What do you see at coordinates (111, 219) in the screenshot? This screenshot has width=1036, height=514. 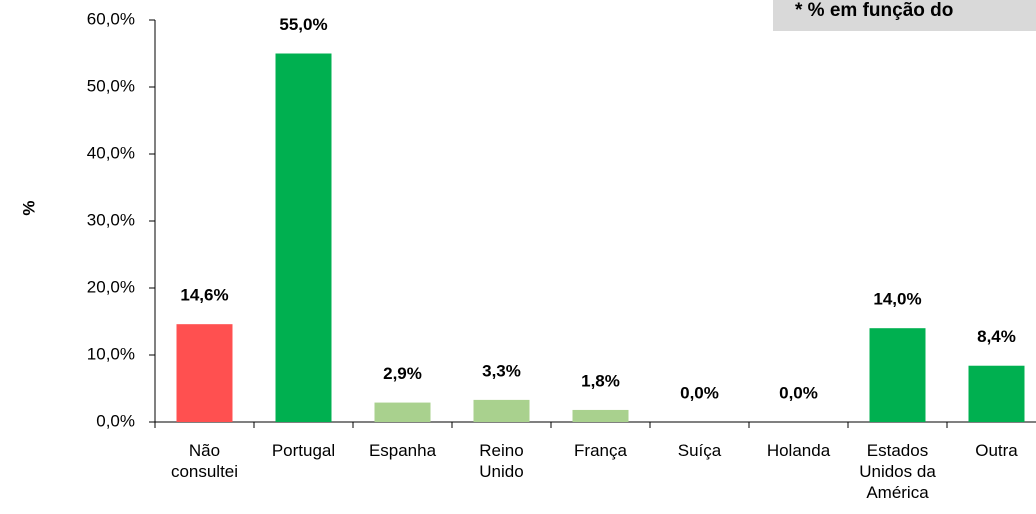 I see `y-tick-label: 30,0%` at bounding box center [111, 219].